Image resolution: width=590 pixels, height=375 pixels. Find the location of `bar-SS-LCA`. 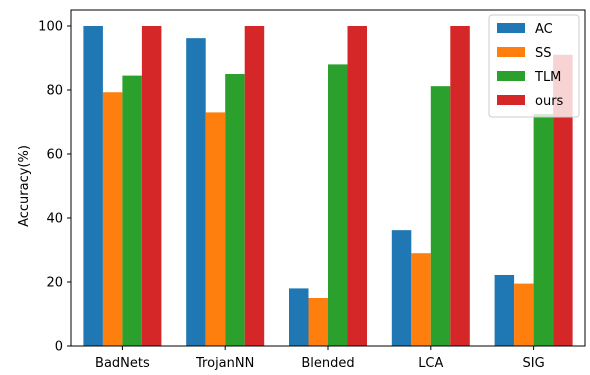

bar-SS-LCA is located at coordinates (421, 299).